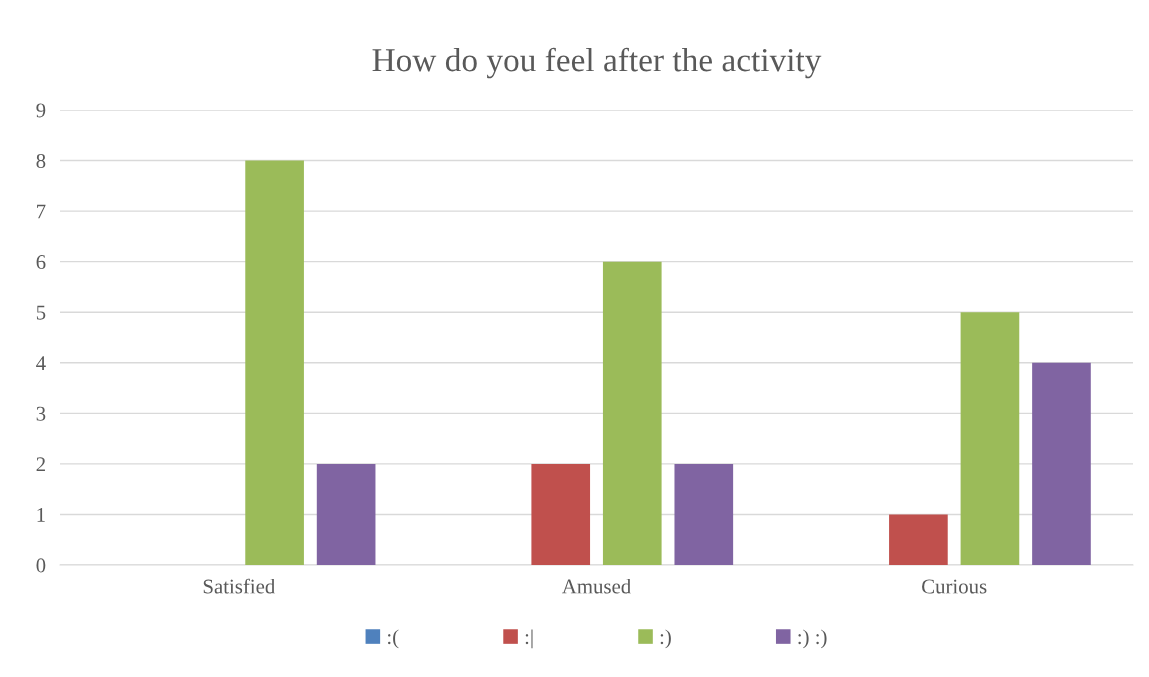 The width and height of the screenshot is (1149, 677). I want to click on y-tick-label: 0, so click(41, 565).